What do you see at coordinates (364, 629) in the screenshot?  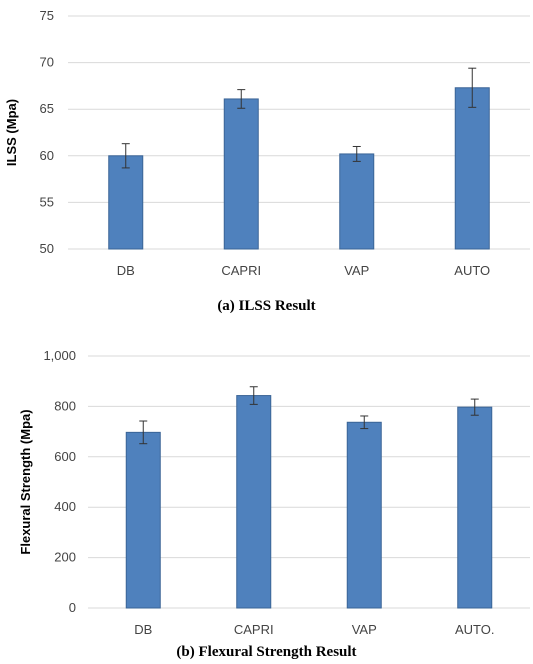 I see `flexural-category-label: VAP` at bounding box center [364, 629].